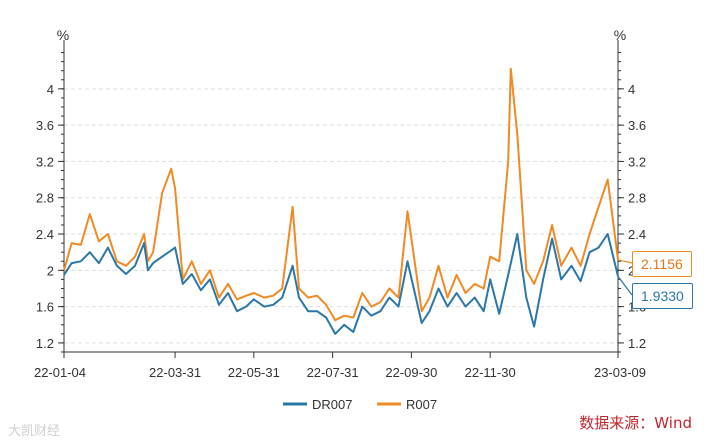 The width and height of the screenshot is (720, 442). I want to click on y-tick-label-right: 4, so click(631, 89).